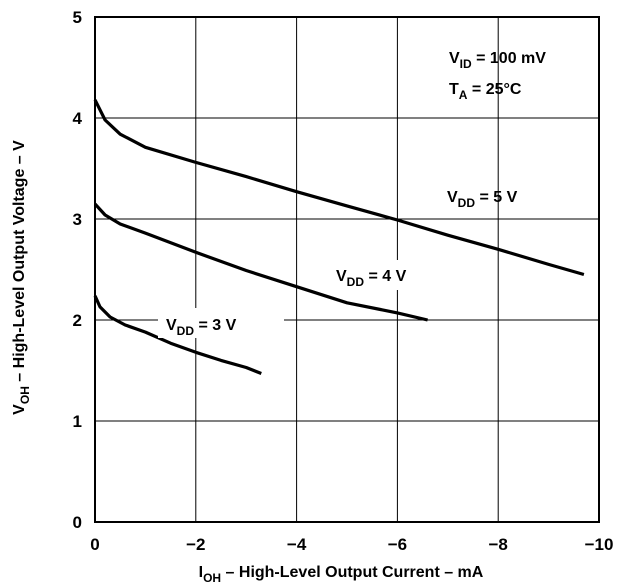  I want to click on x-tick-label: −4, so click(297, 544).